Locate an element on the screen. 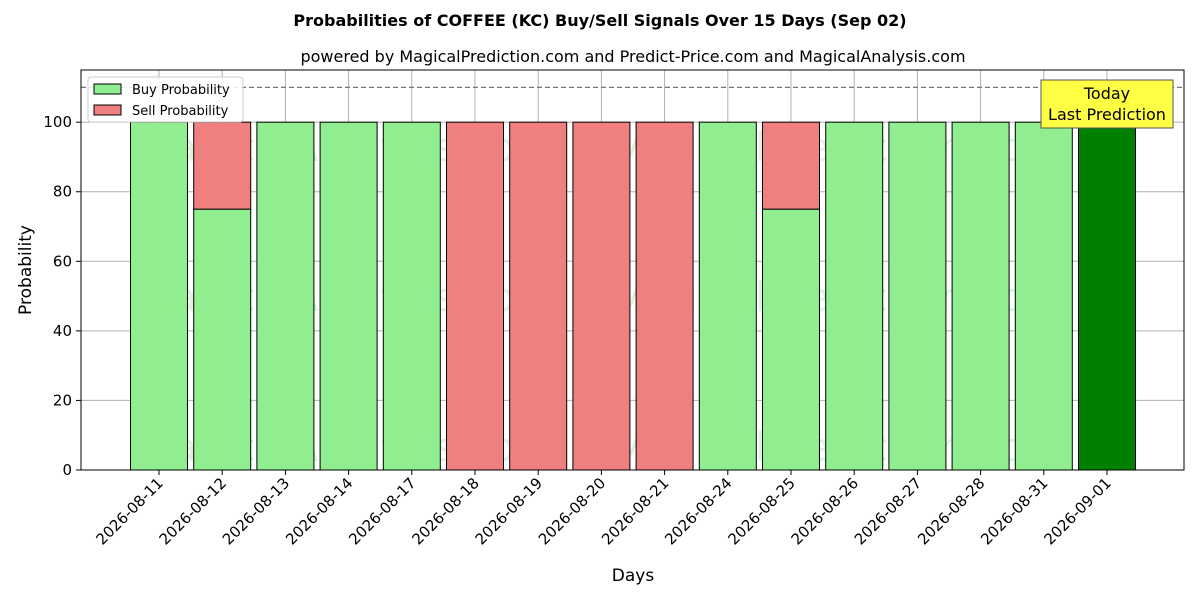 This screenshot has width=1200, height=600. legend: Buy Probability Sell Probability is located at coordinates (165, 99).